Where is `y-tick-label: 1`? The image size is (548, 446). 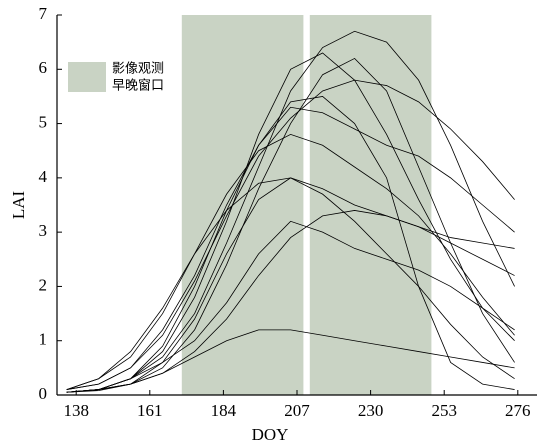
y-tick-label: 1 is located at coordinates (43, 339).